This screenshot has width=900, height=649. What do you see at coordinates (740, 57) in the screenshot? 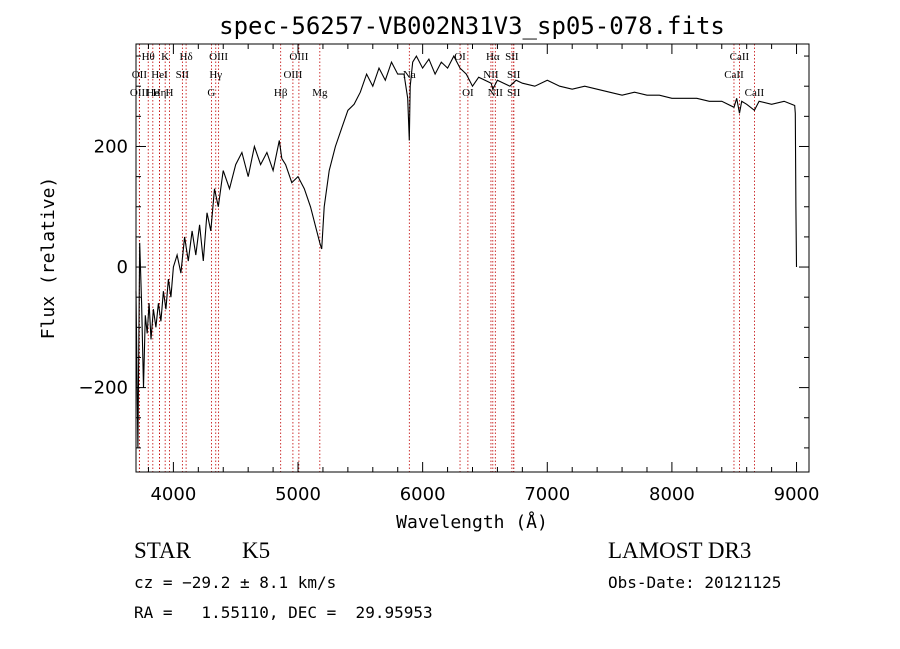
I see `line-label-26: CaII` at bounding box center [740, 57].